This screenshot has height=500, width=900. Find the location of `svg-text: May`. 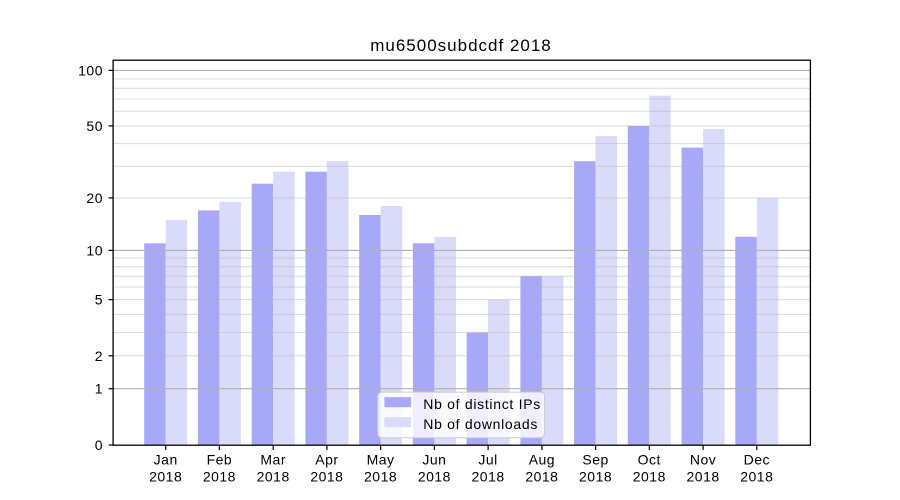

svg-text: May is located at coordinates (381, 460).